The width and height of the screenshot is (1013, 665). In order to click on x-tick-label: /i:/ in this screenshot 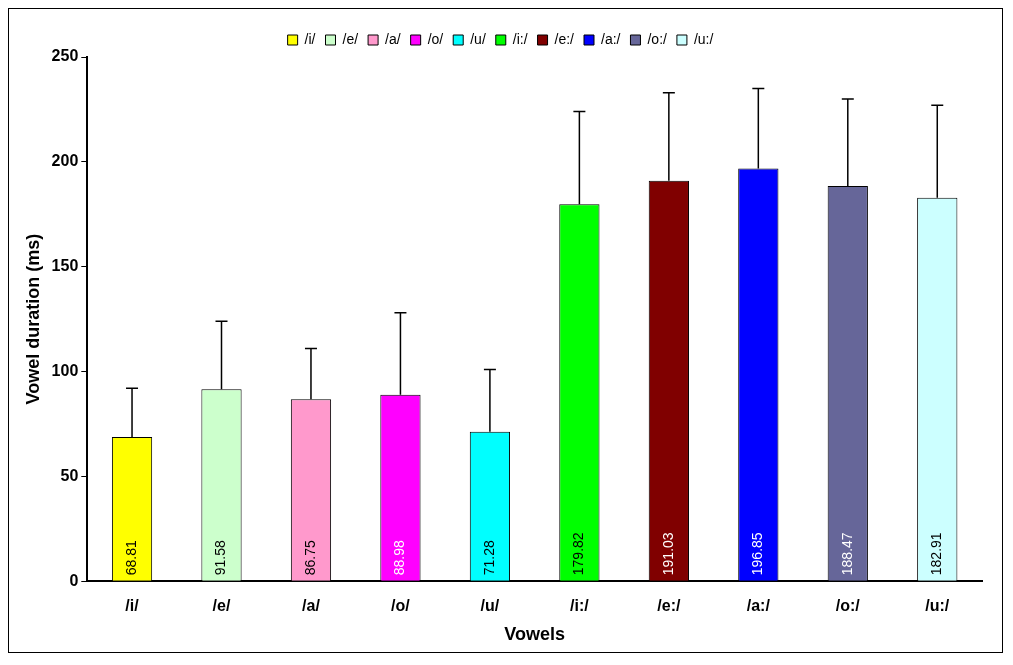, I will do `click(580, 606)`.